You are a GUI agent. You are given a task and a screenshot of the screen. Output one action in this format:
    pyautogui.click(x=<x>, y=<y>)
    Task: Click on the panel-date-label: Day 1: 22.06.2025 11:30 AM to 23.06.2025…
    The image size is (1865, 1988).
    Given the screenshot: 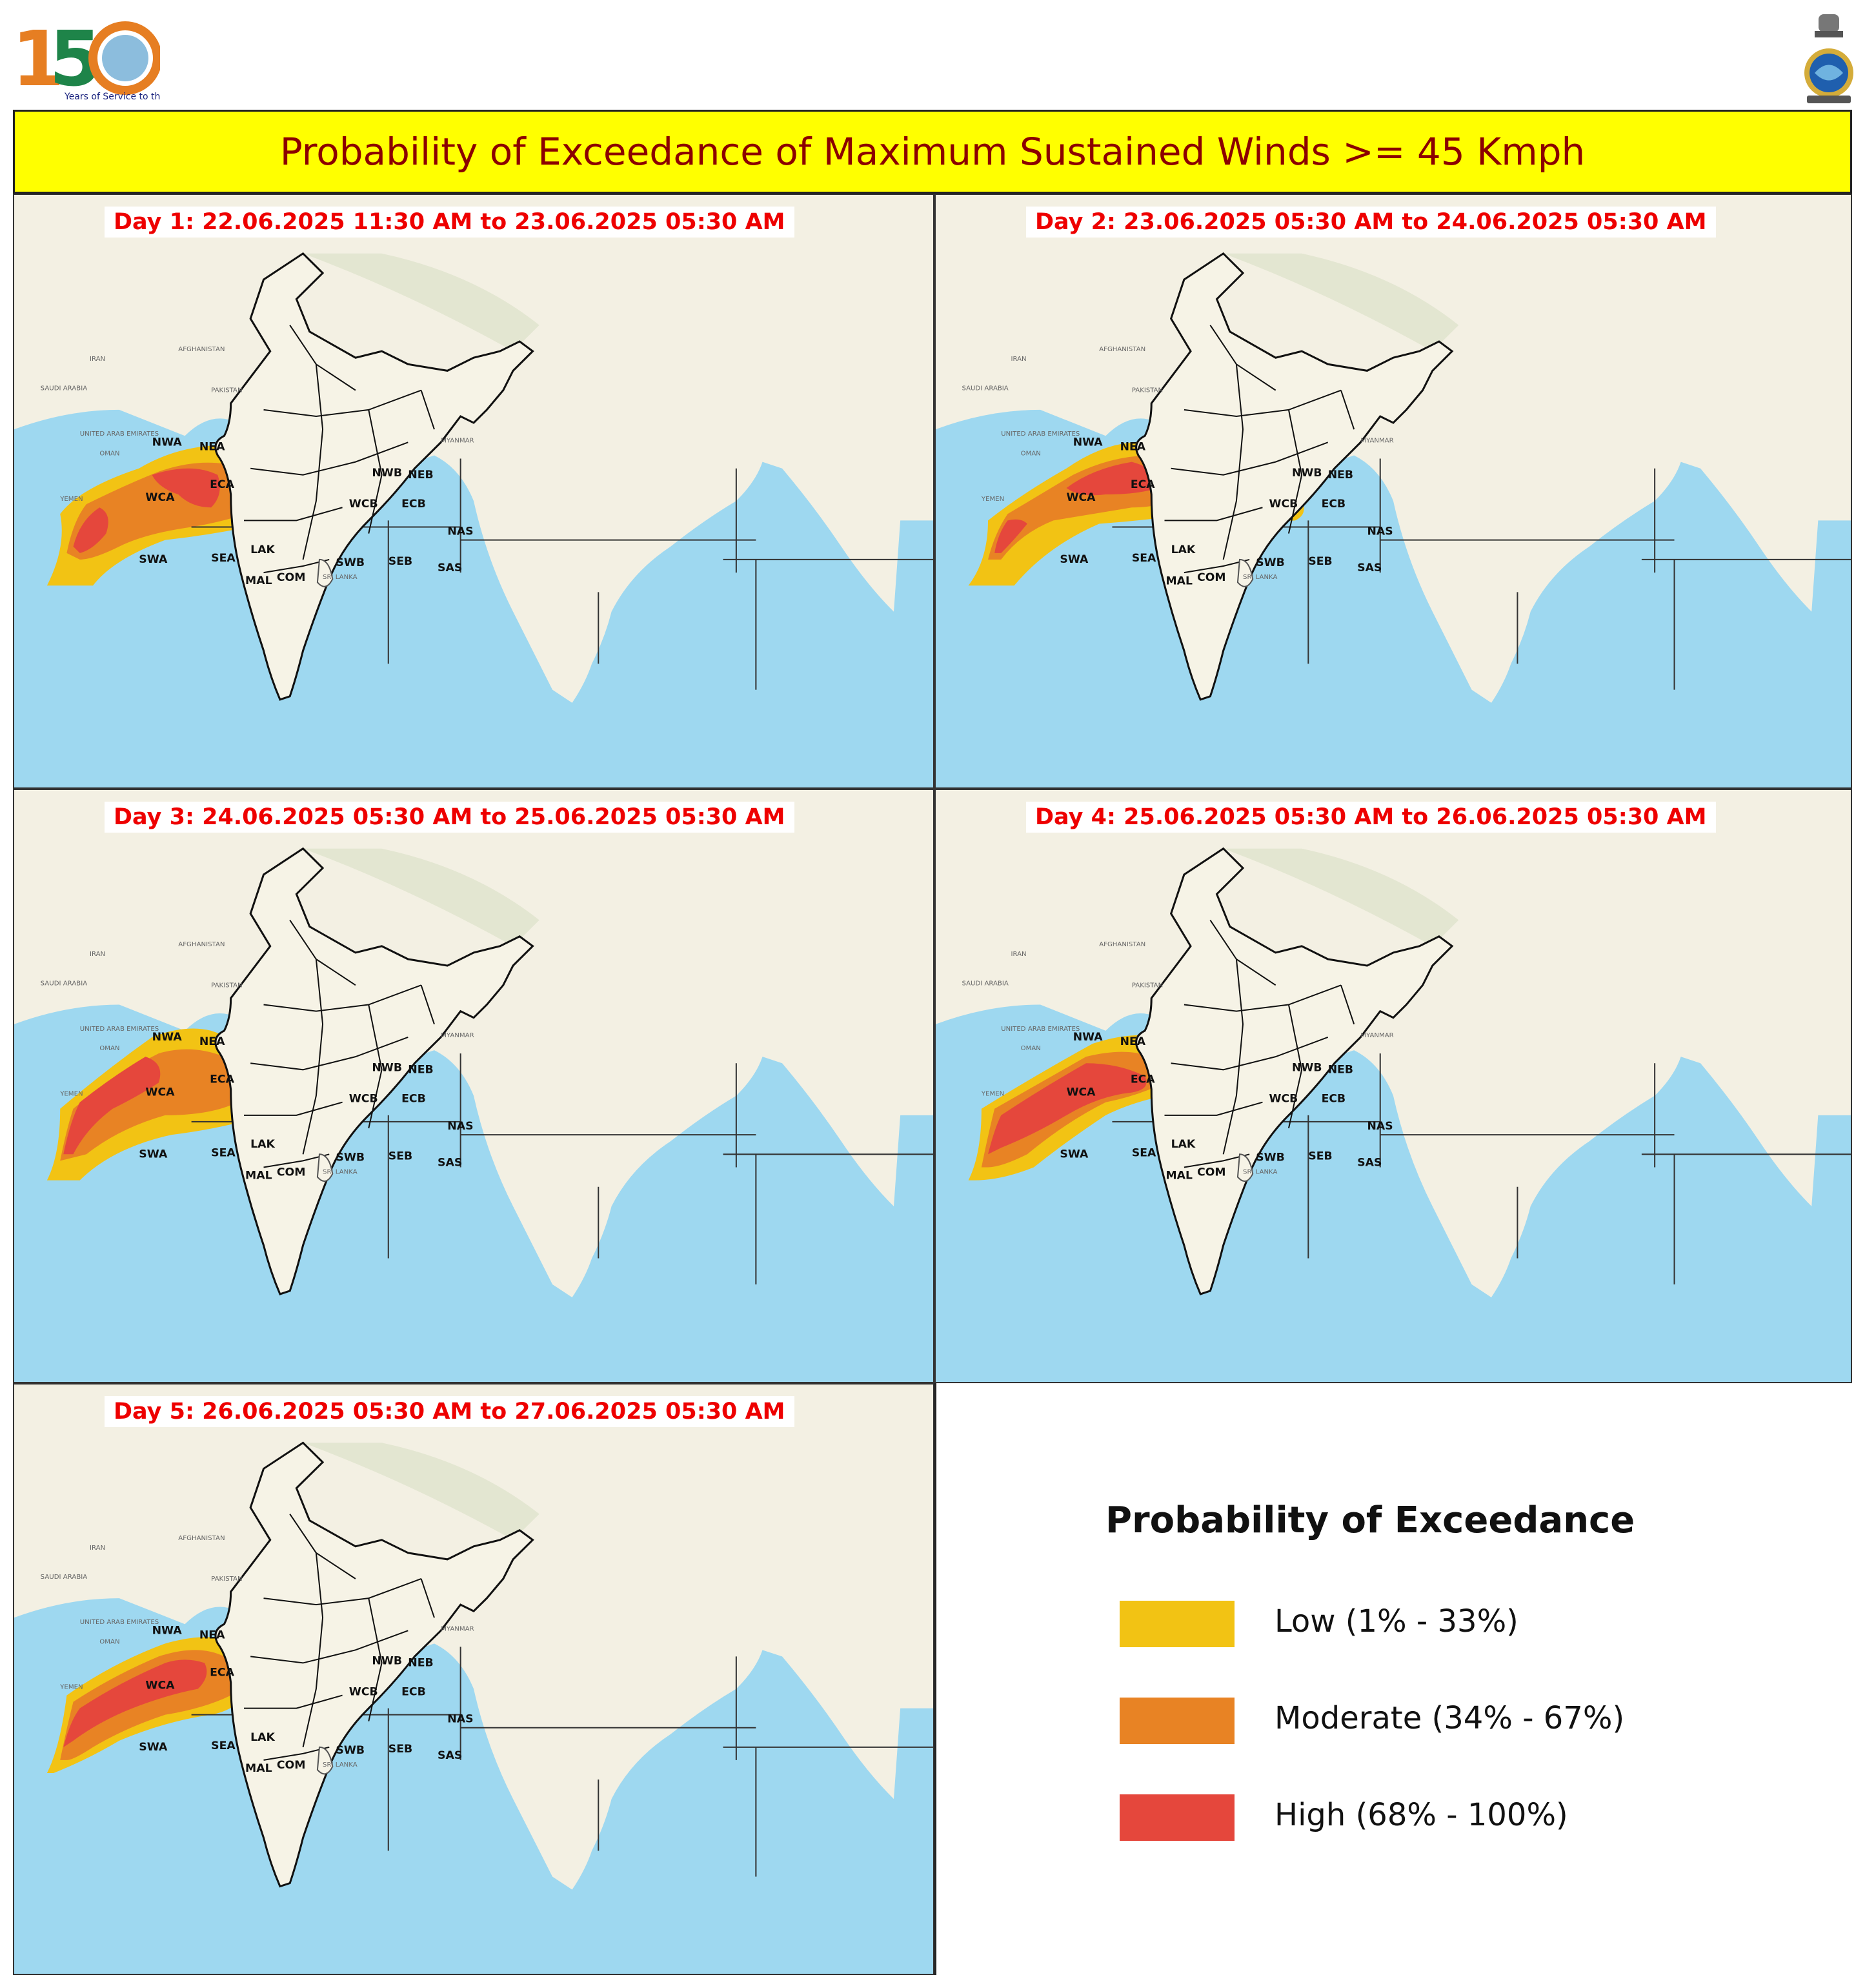 What is the action you would take?
    pyautogui.click(x=449, y=223)
    